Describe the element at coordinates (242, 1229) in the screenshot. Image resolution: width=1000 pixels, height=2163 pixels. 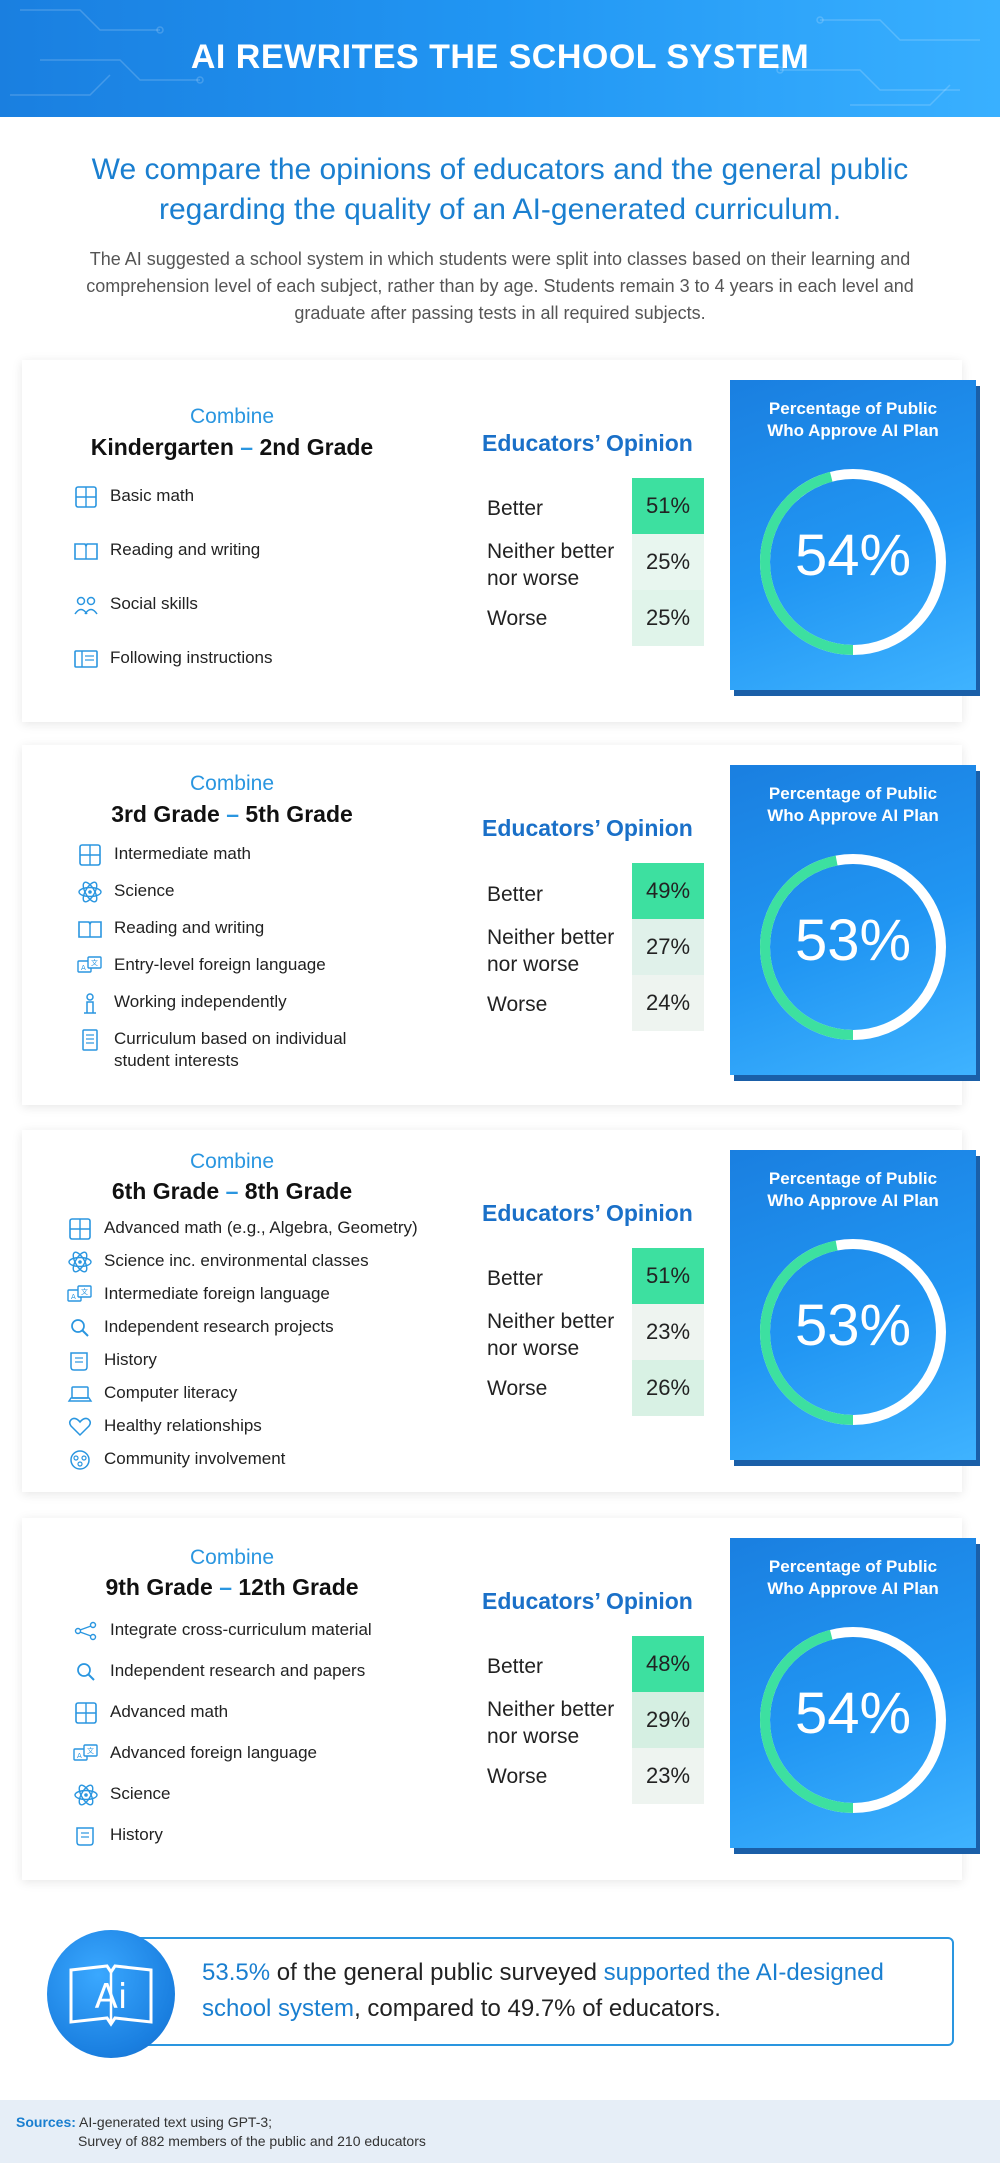
I see `curriculum-item: Advanced math (e.g., Algebra, Geometry)` at that location.